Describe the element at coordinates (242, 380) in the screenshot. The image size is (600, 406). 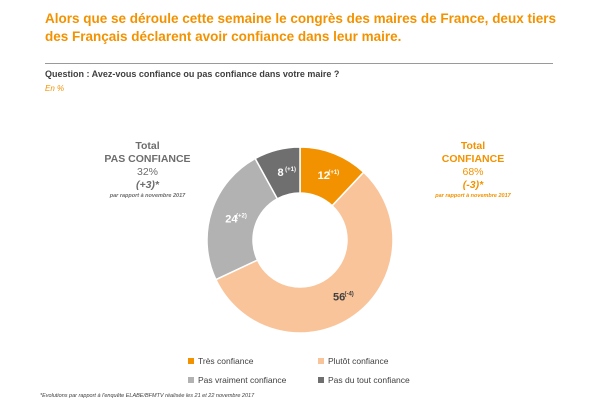
I see `legend-label: Pas vraiment confiance` at that location.